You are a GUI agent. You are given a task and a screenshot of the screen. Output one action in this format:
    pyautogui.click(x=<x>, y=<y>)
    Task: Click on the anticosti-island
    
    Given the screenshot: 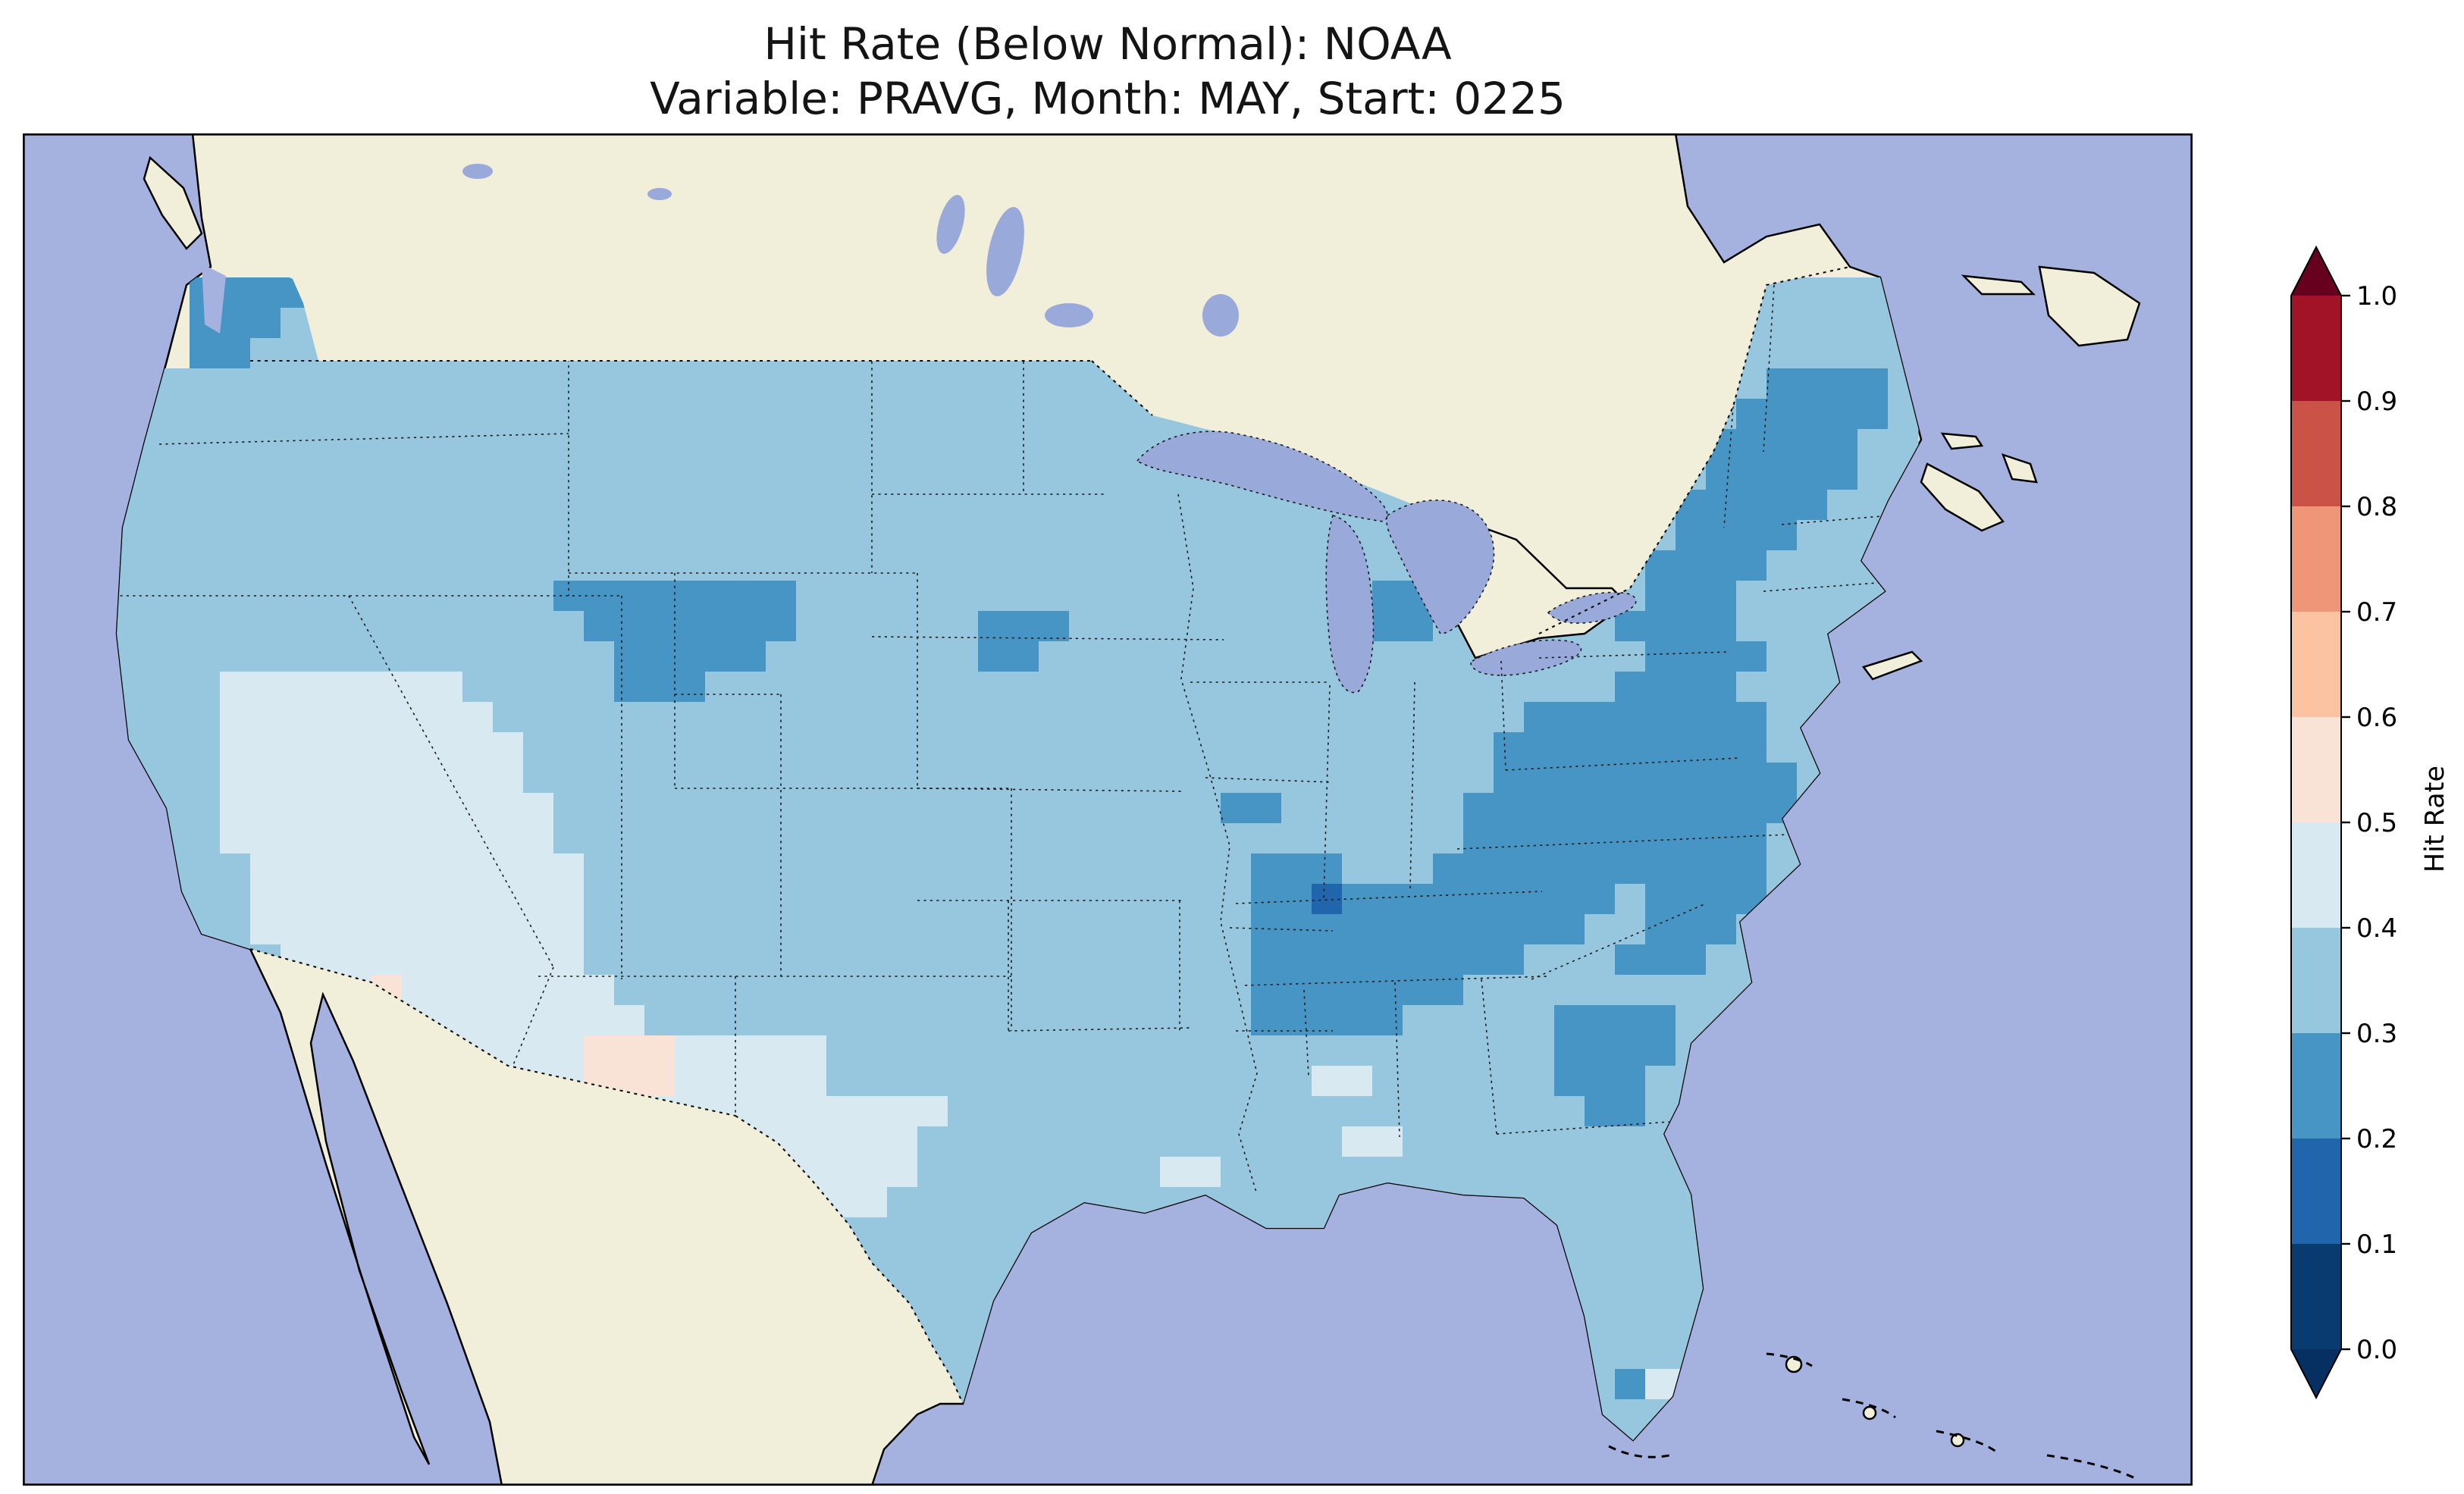 What is the action you would take?
    pyautogui.click(x=1999, y=285)
    